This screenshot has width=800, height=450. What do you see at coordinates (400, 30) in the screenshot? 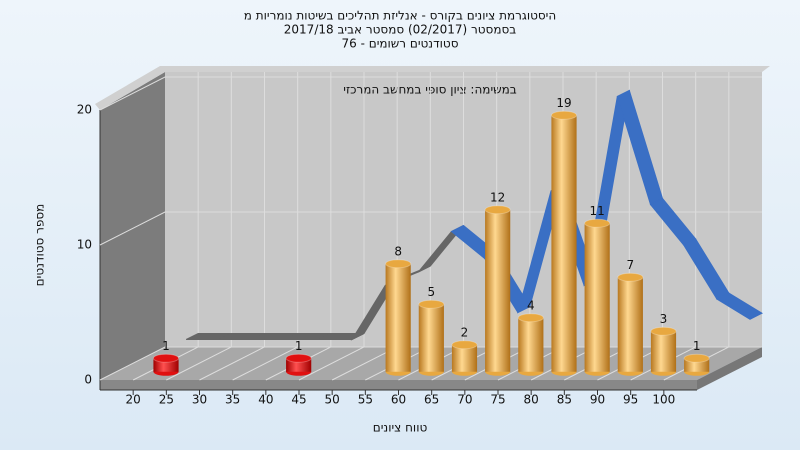
I see `title: בסמסטר (02/2017) סמסטר אביב 2017/18` at bounding box center [400, 30].